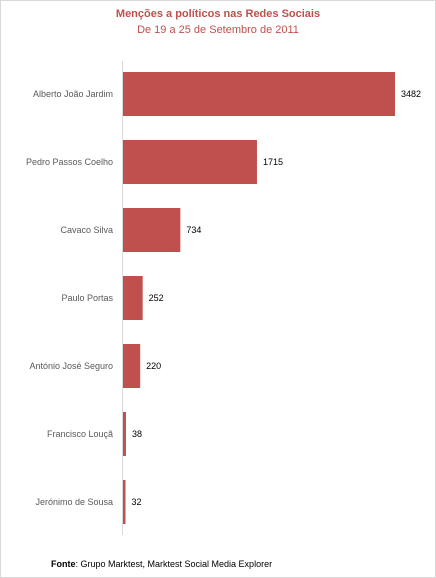  I want to click on value-label: 1715, so click(273, 162).